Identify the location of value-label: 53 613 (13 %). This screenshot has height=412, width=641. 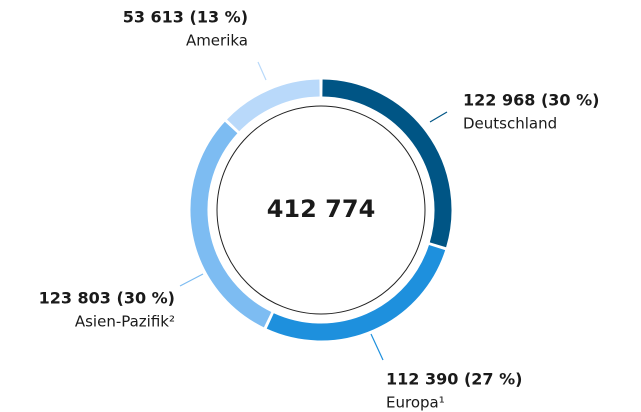
(185, 17).